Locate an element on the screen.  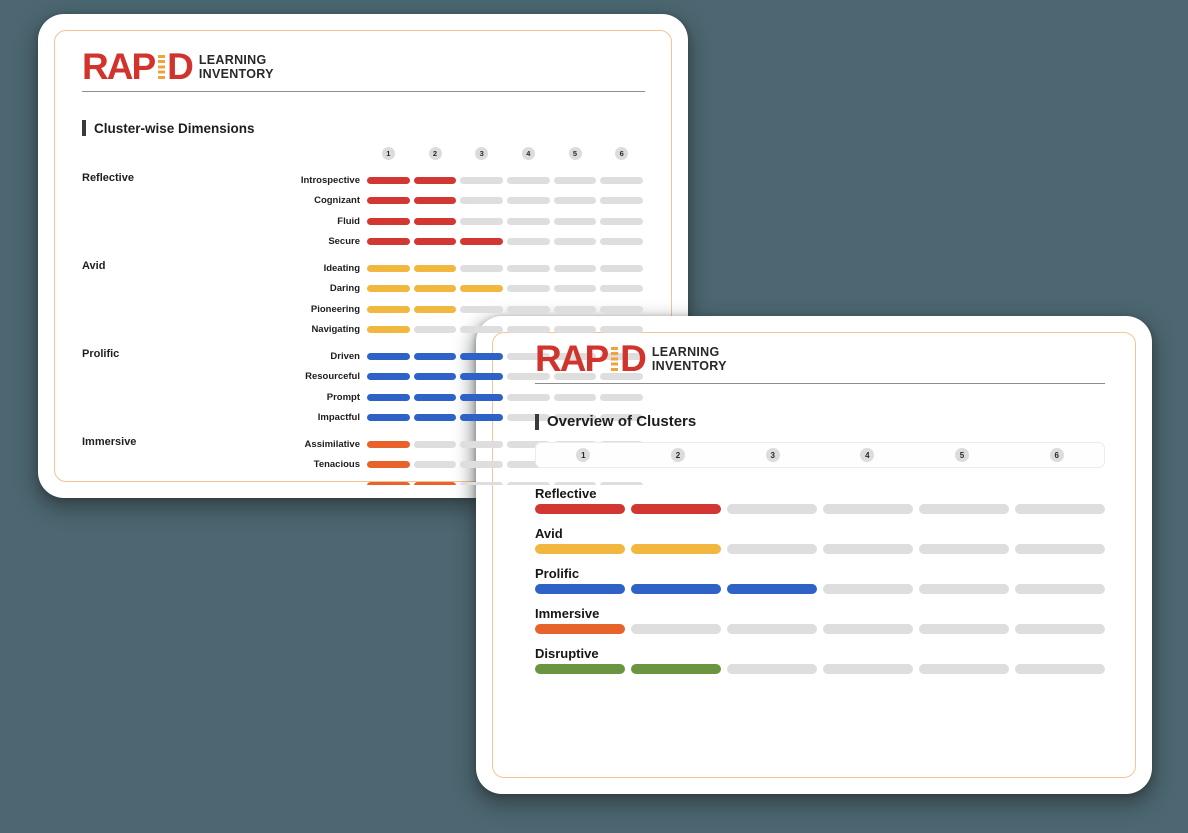
column-number-badge: 5 is located at coordinates (962, 455).